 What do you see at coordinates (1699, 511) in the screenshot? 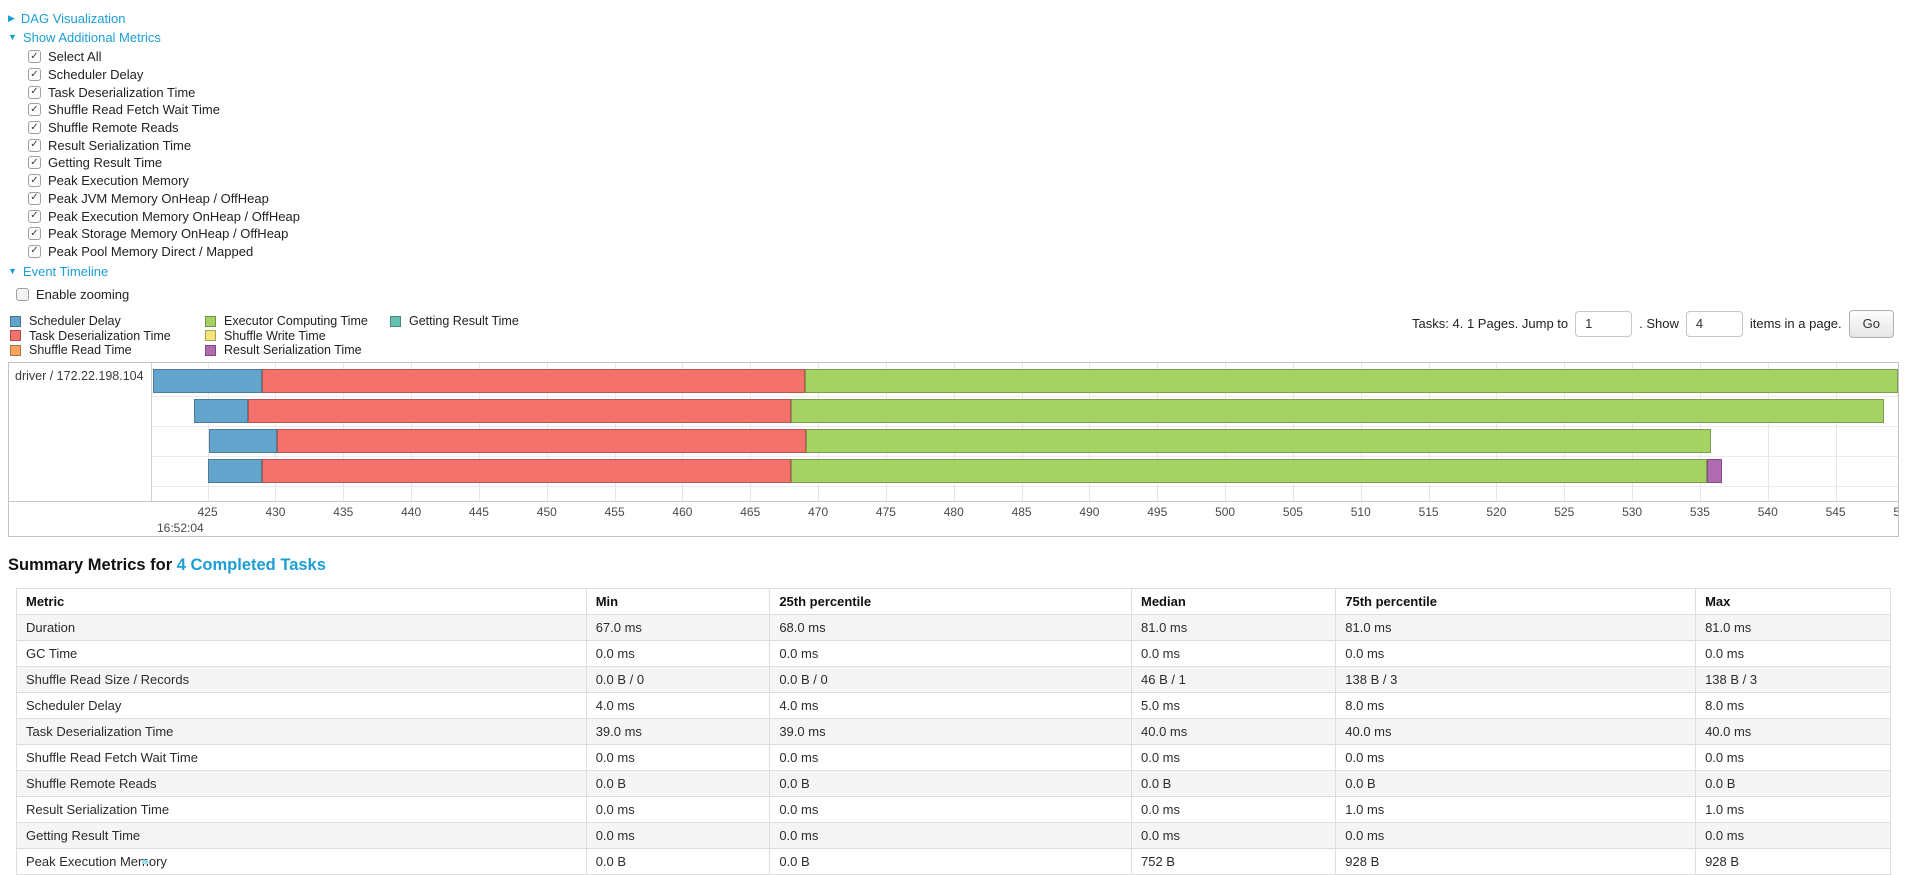
I see `timeline-tick-label: 535` at bounding box center [1699, 511].